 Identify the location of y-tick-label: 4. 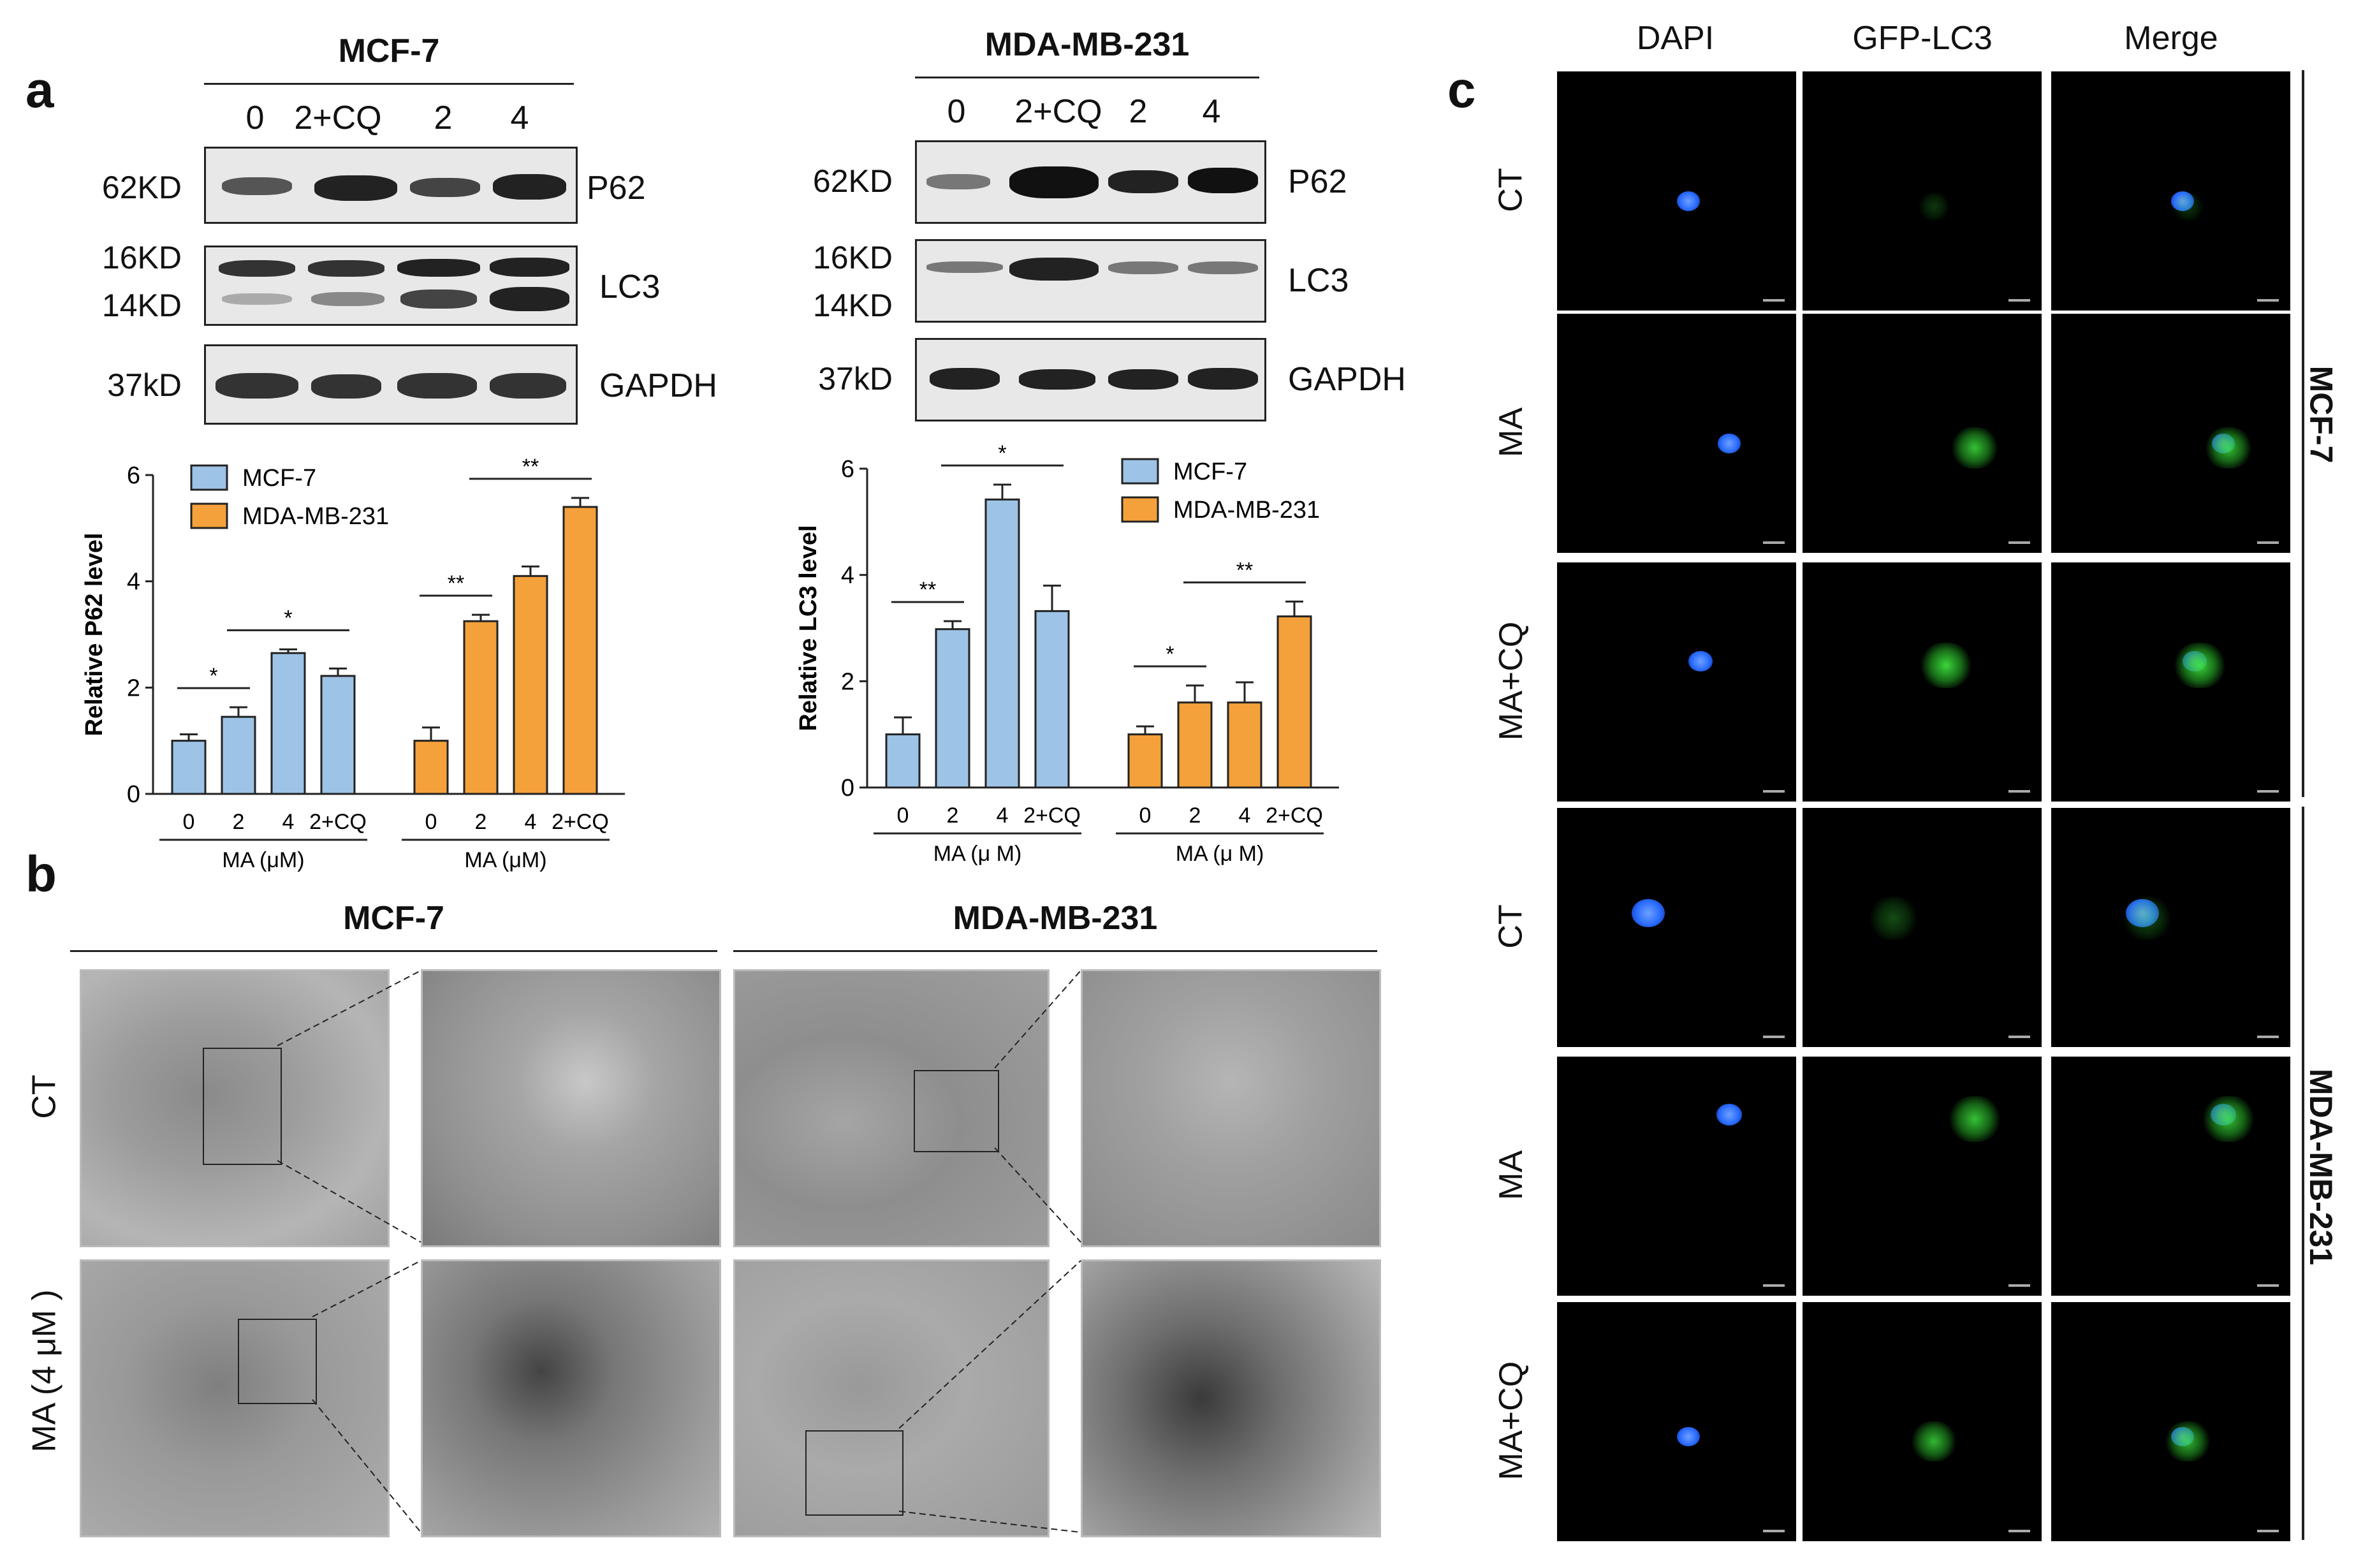
(847, 575).